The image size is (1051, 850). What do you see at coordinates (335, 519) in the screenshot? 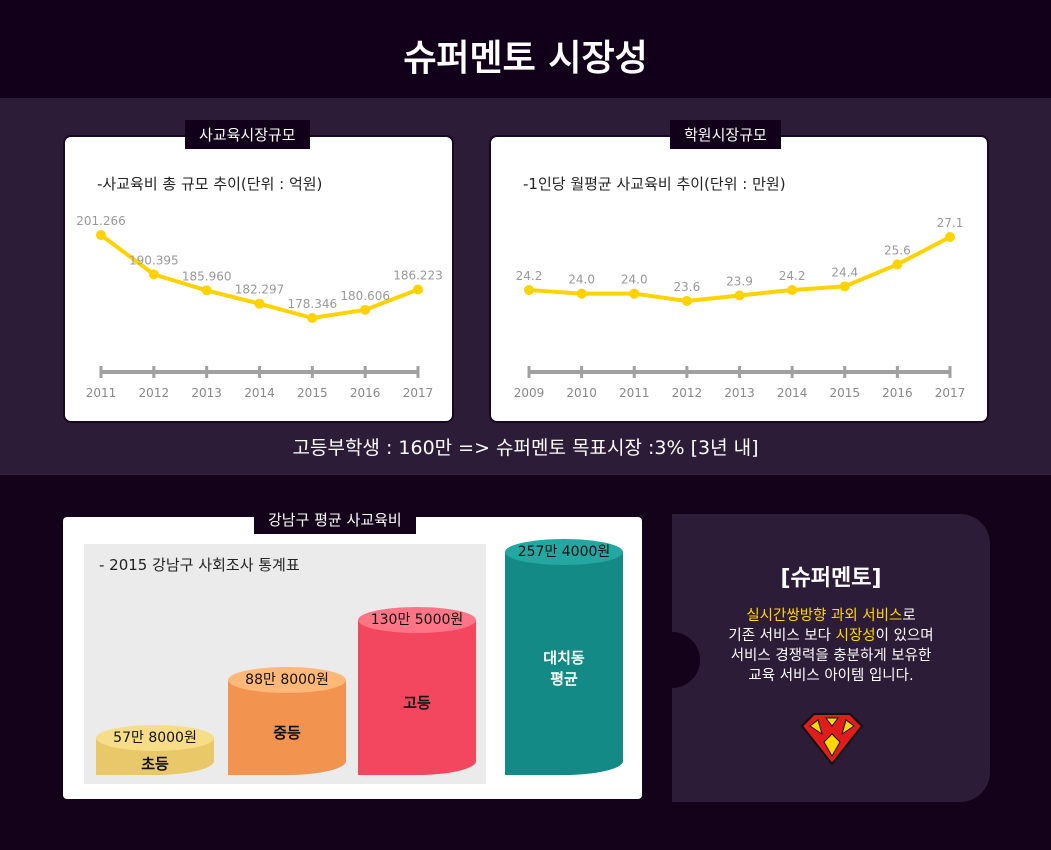
I see `chart-tag: 강남구 평균 사교육비` at bounding box center [335, 519].